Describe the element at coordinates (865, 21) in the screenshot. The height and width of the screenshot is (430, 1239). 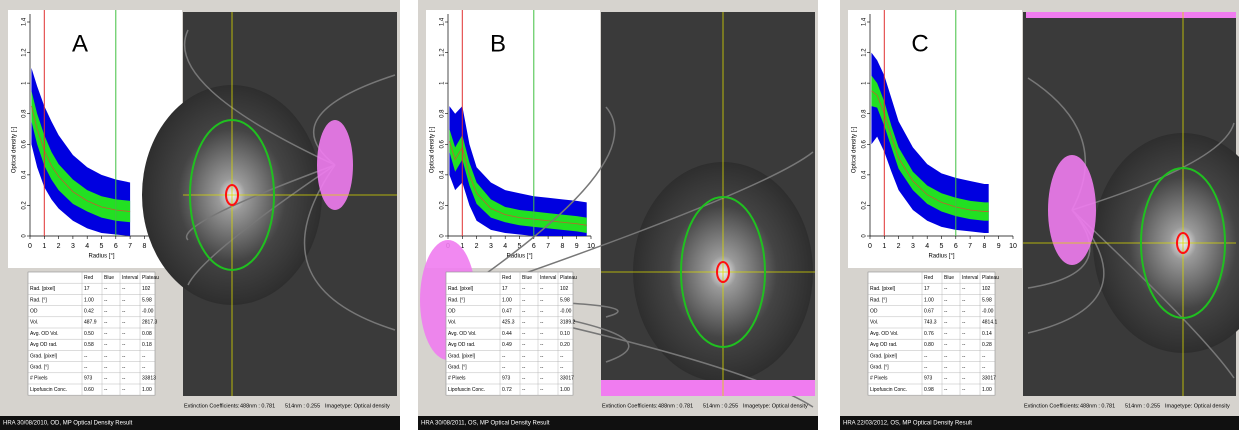
I see `y-tick-label: 1.4` at that location.